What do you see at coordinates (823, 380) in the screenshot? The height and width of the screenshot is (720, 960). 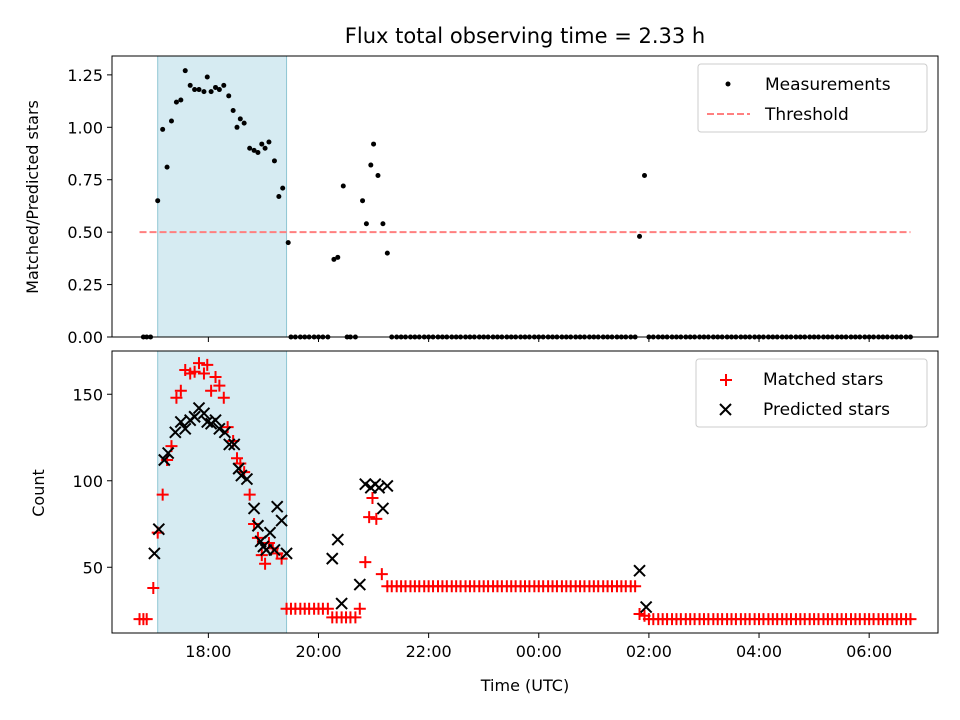 I see `legend-matched-label: Matched stars` at bounding box center [823, 380].